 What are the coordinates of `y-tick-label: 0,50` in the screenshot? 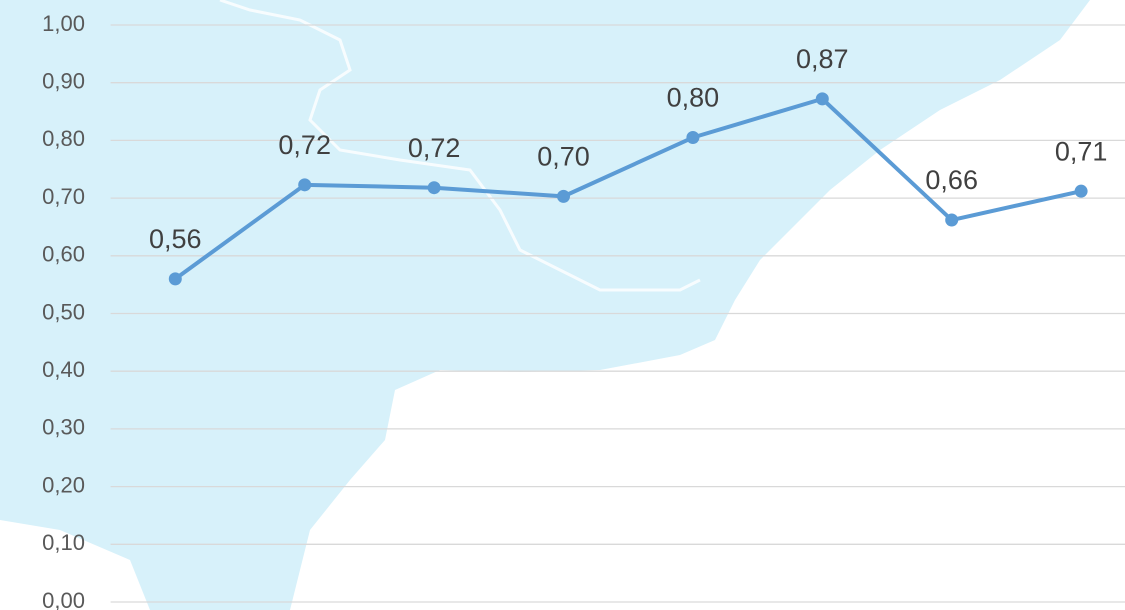 It's located at (63, 311).